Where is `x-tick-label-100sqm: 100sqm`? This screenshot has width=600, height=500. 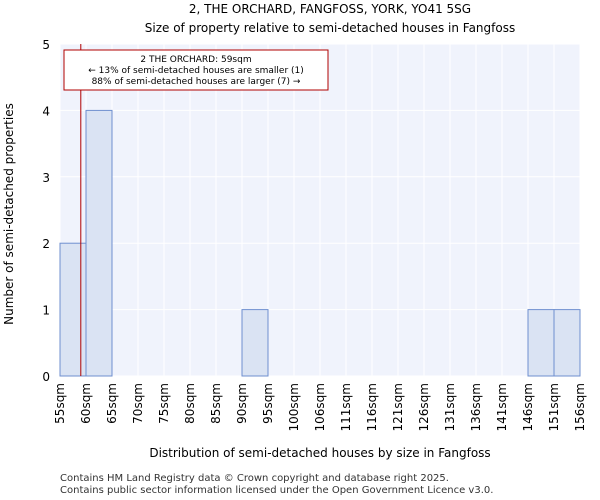
x-tick-label-100sqm: 100sqm is located at coordinates (294, 407).